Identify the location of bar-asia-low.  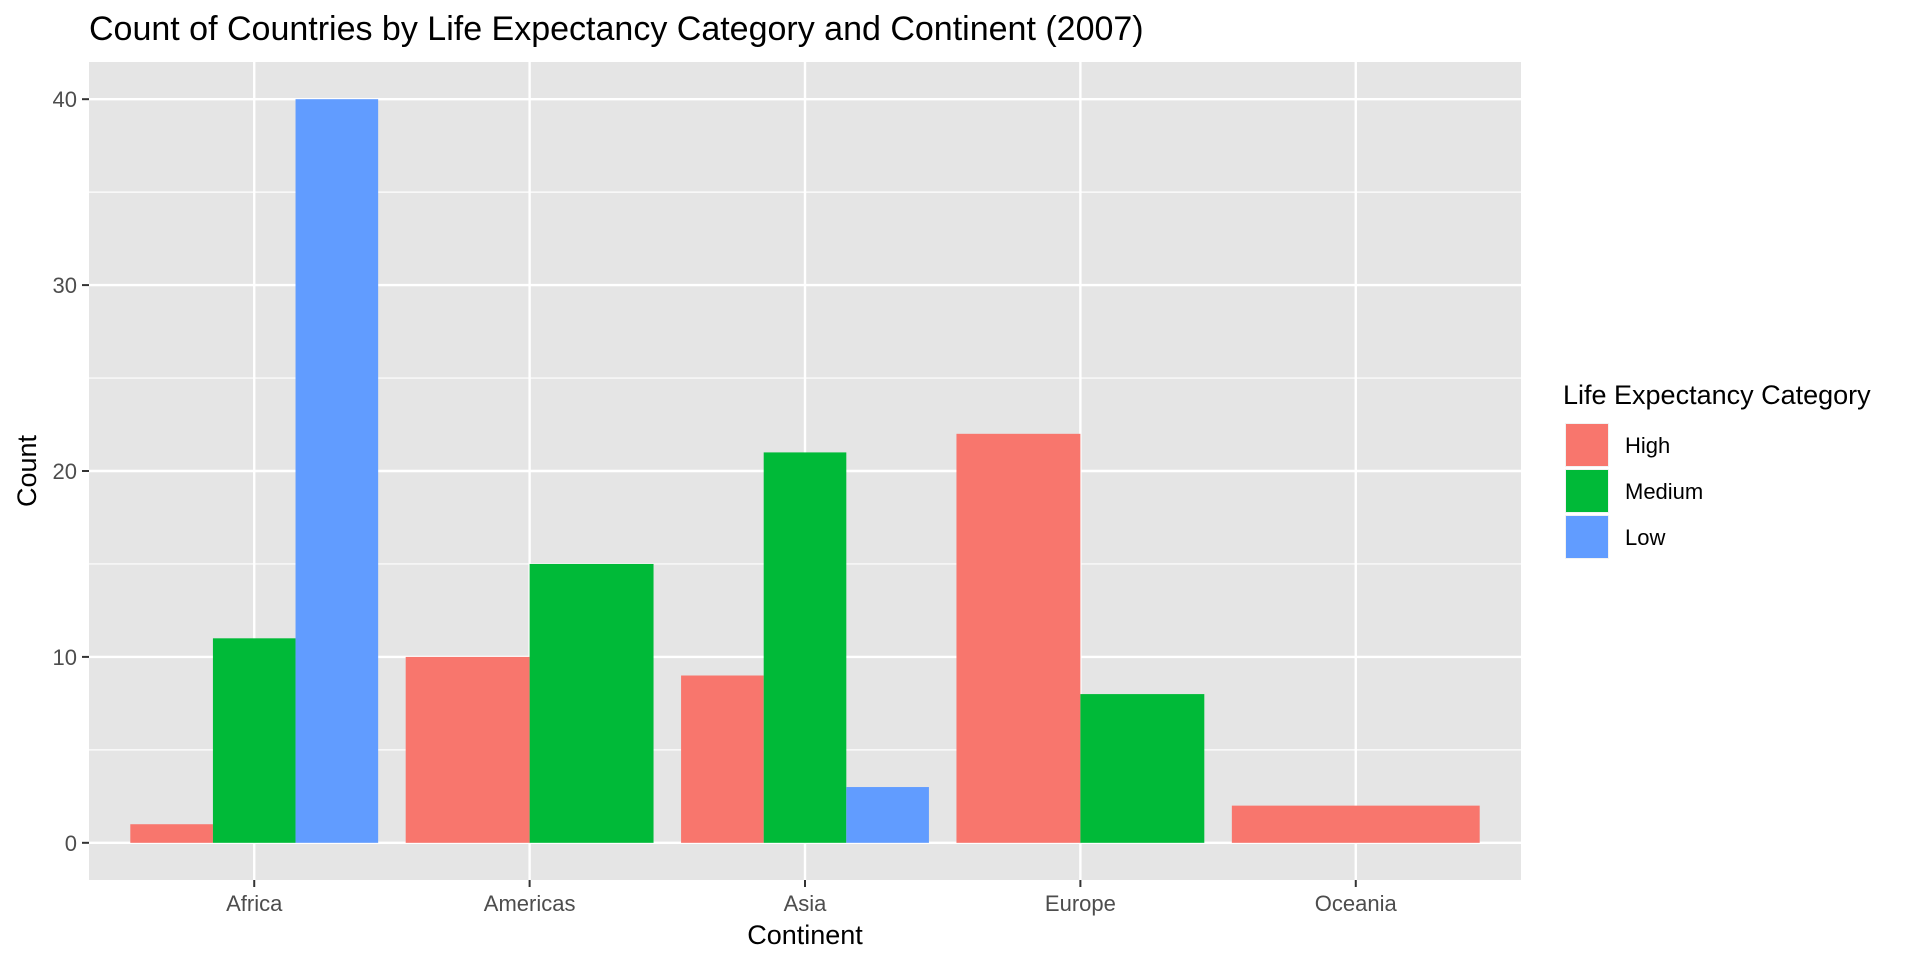
(887, 815).